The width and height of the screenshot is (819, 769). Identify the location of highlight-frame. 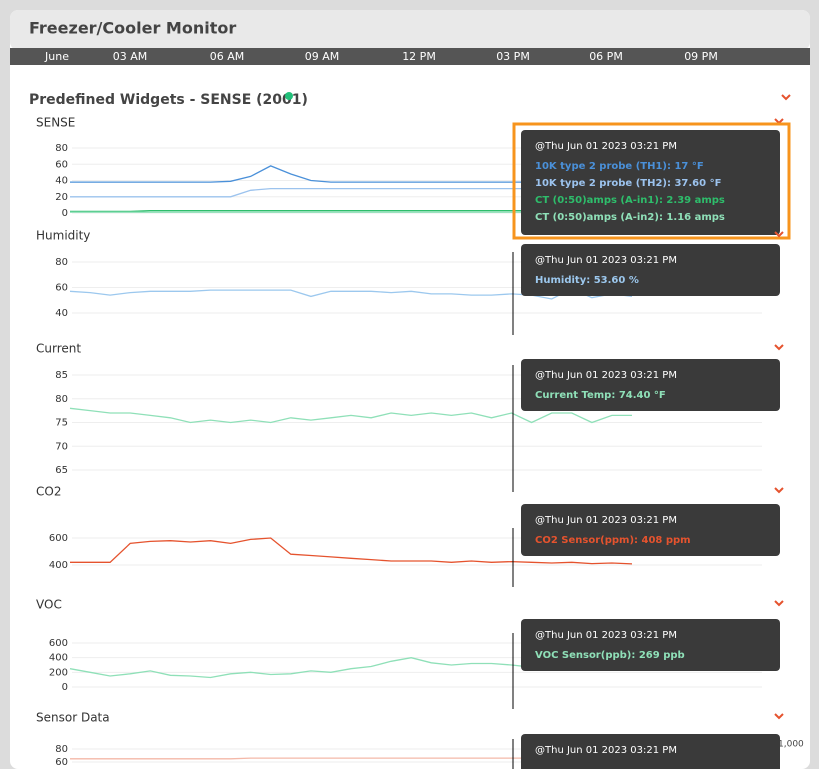
(651, 181).